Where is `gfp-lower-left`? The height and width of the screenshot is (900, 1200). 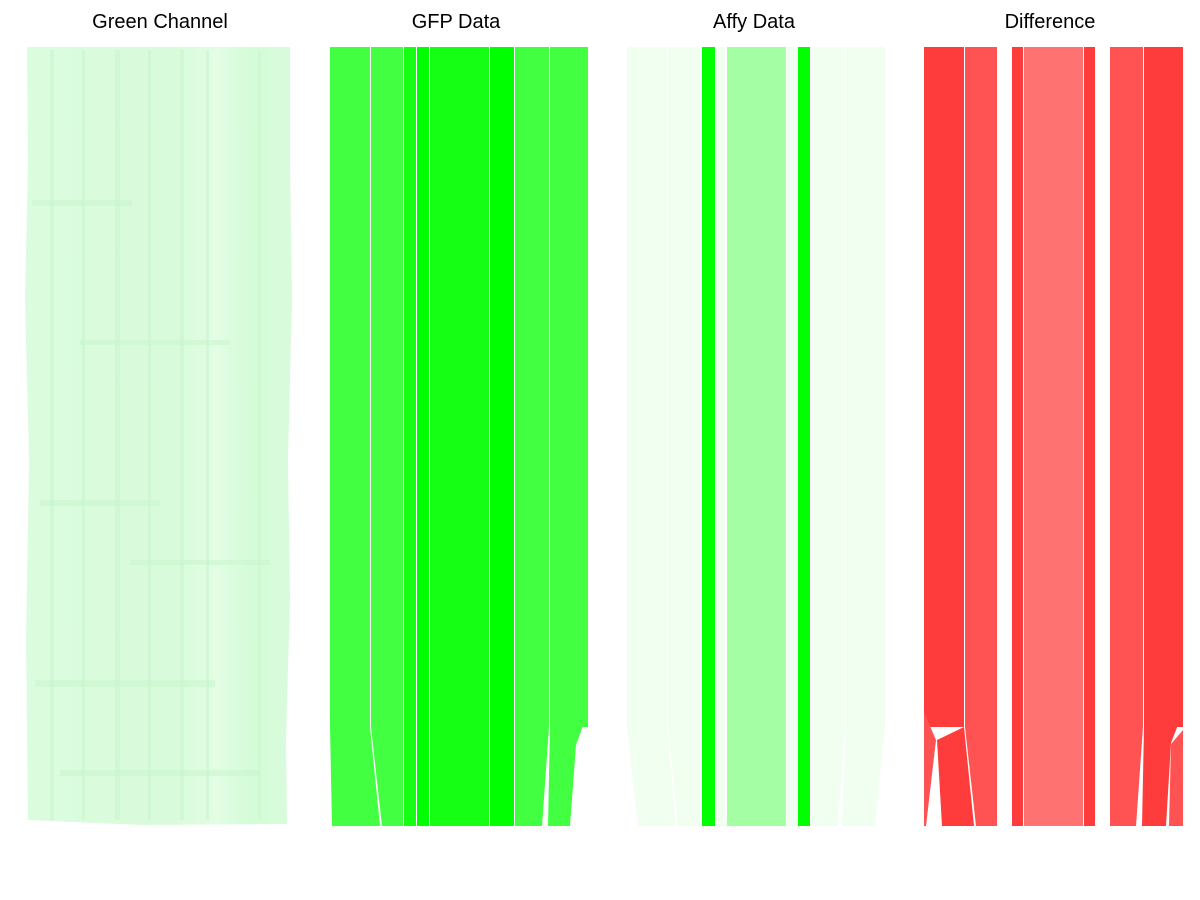
gfp-lower-left is located at coordinates (355, 776).